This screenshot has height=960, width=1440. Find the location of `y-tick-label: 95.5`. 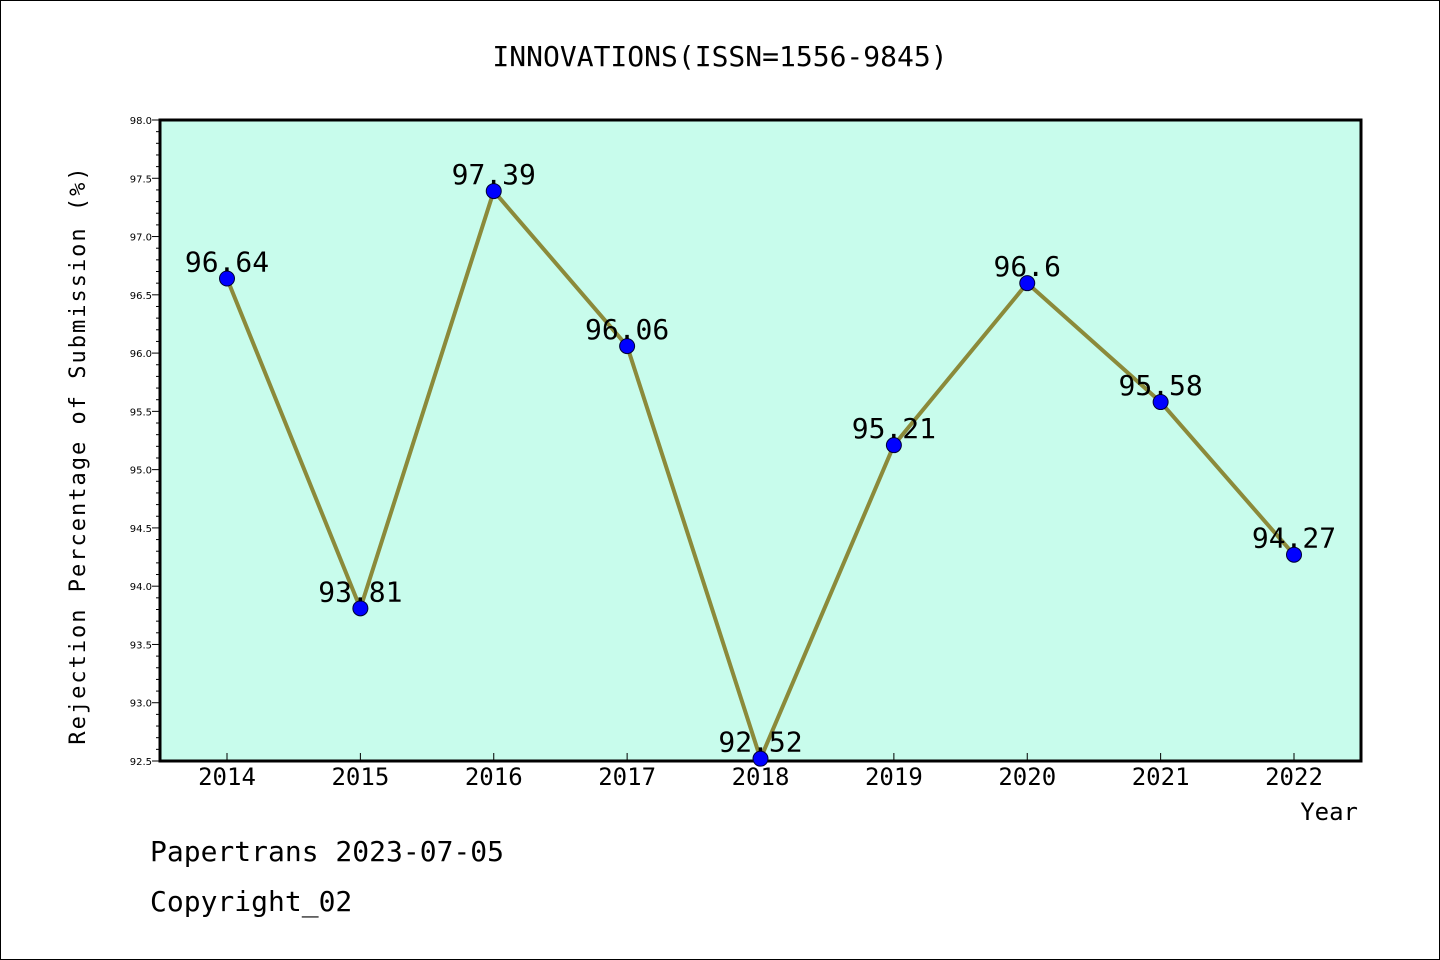

y-tick-label: 95.5 is located at coordinates (141, 412).